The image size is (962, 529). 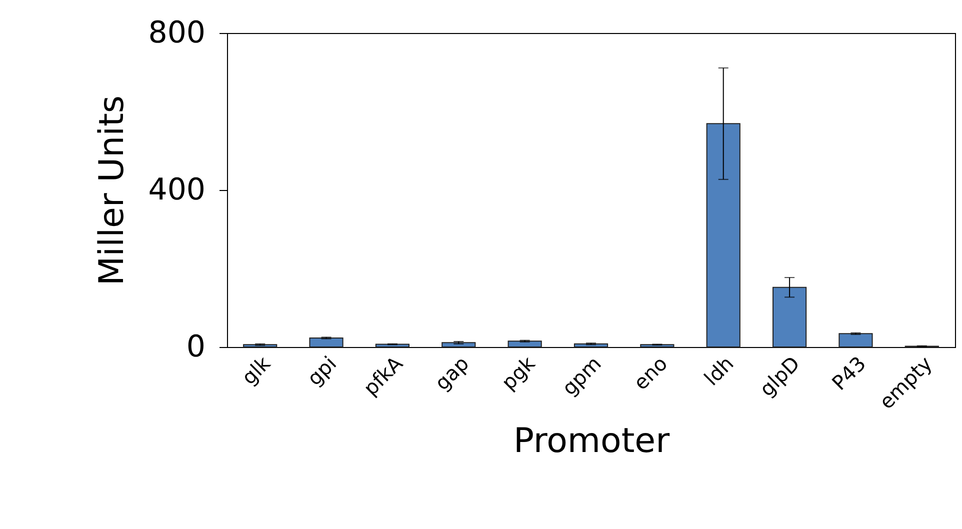 I want to click on x-axis-title: Promoter, so click(x=591, y=441).